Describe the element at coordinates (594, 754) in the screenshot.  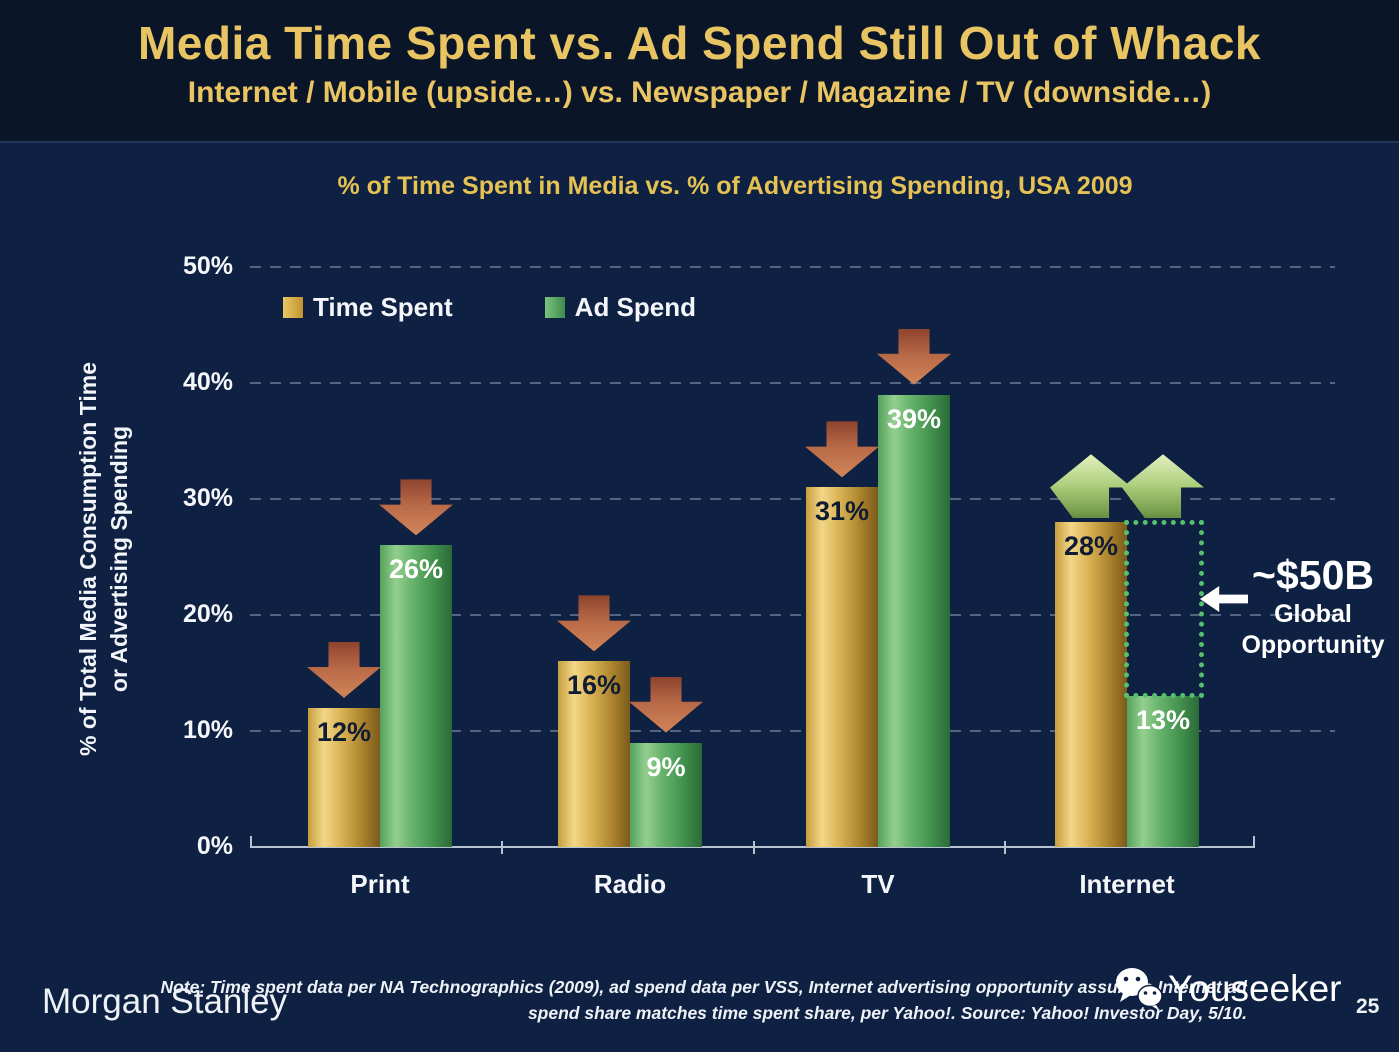
I see `bar-radio-time-spent: 16%` at that location.